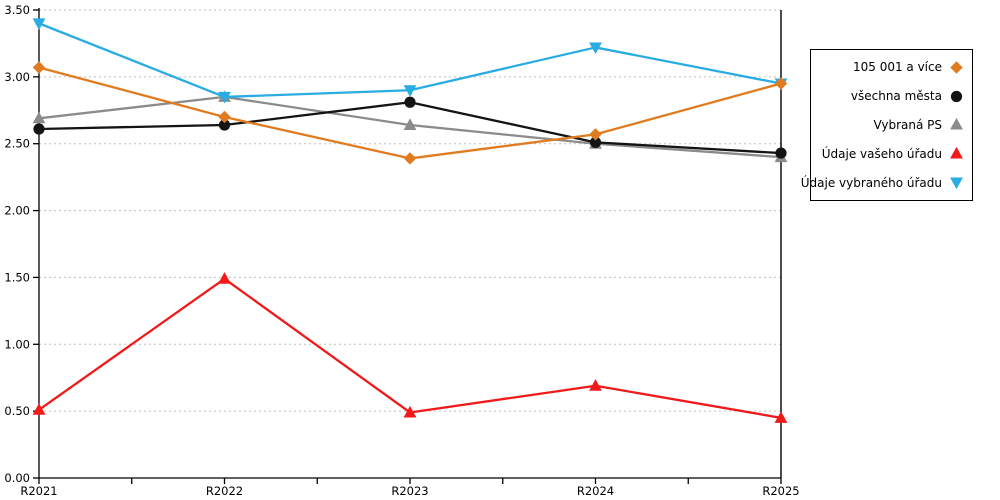  Describe the element at coordinates (21, 244) in the screenshot. I see `y-axis-ticks: 0.00 0.50 1.00 1.50 2.00 2.50 3.00 3.50` at that location.